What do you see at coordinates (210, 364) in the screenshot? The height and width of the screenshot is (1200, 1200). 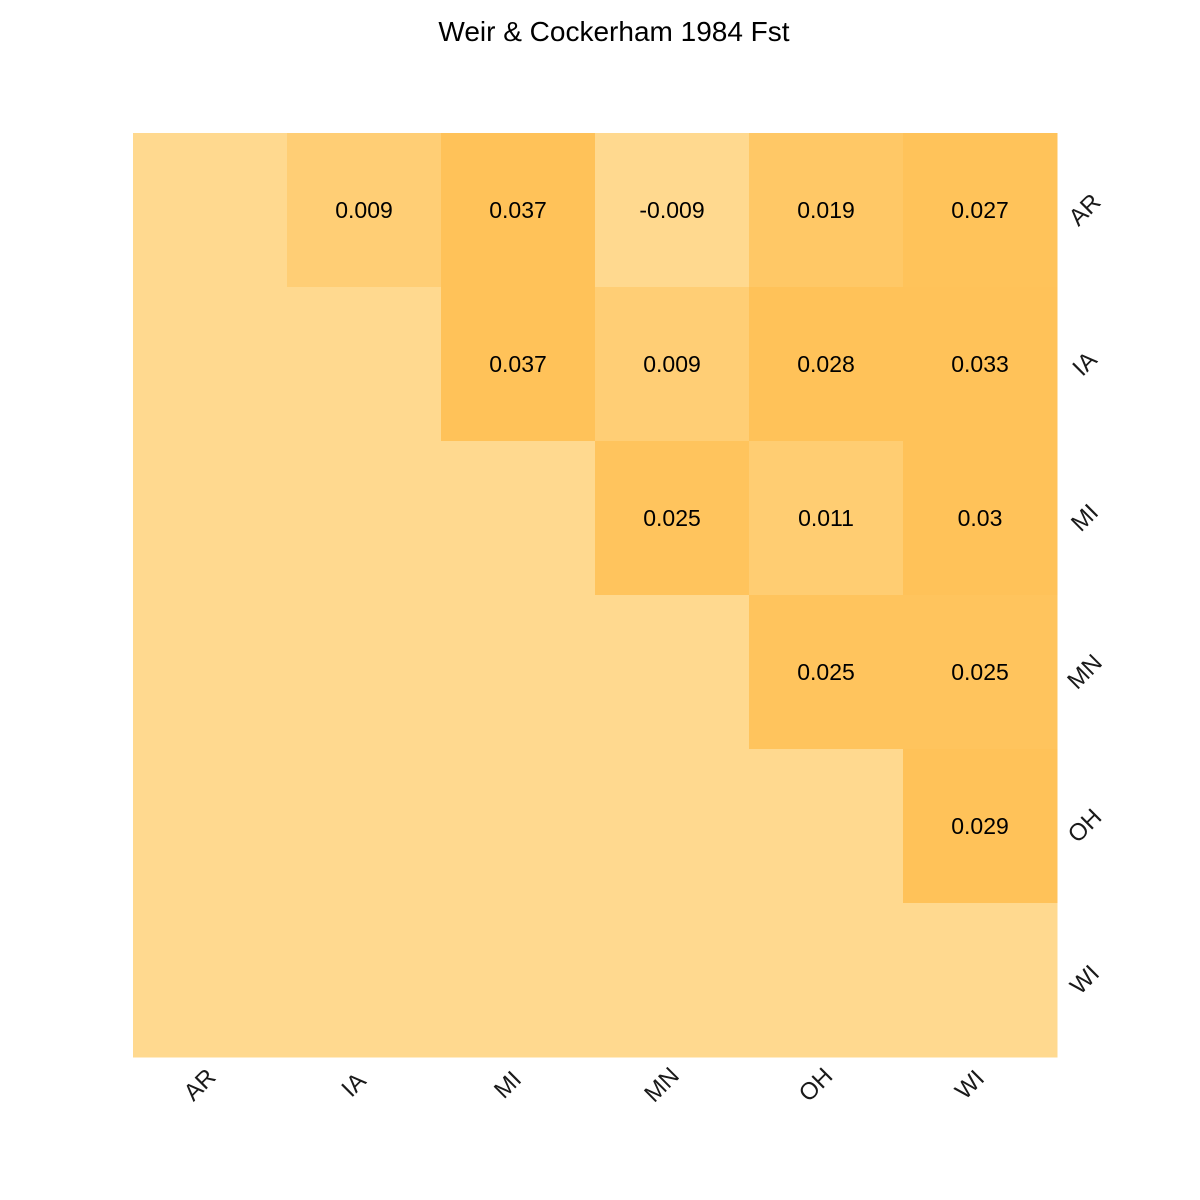 I see `heatmap-cell-ia-ar` at bounding box center [210, 364].